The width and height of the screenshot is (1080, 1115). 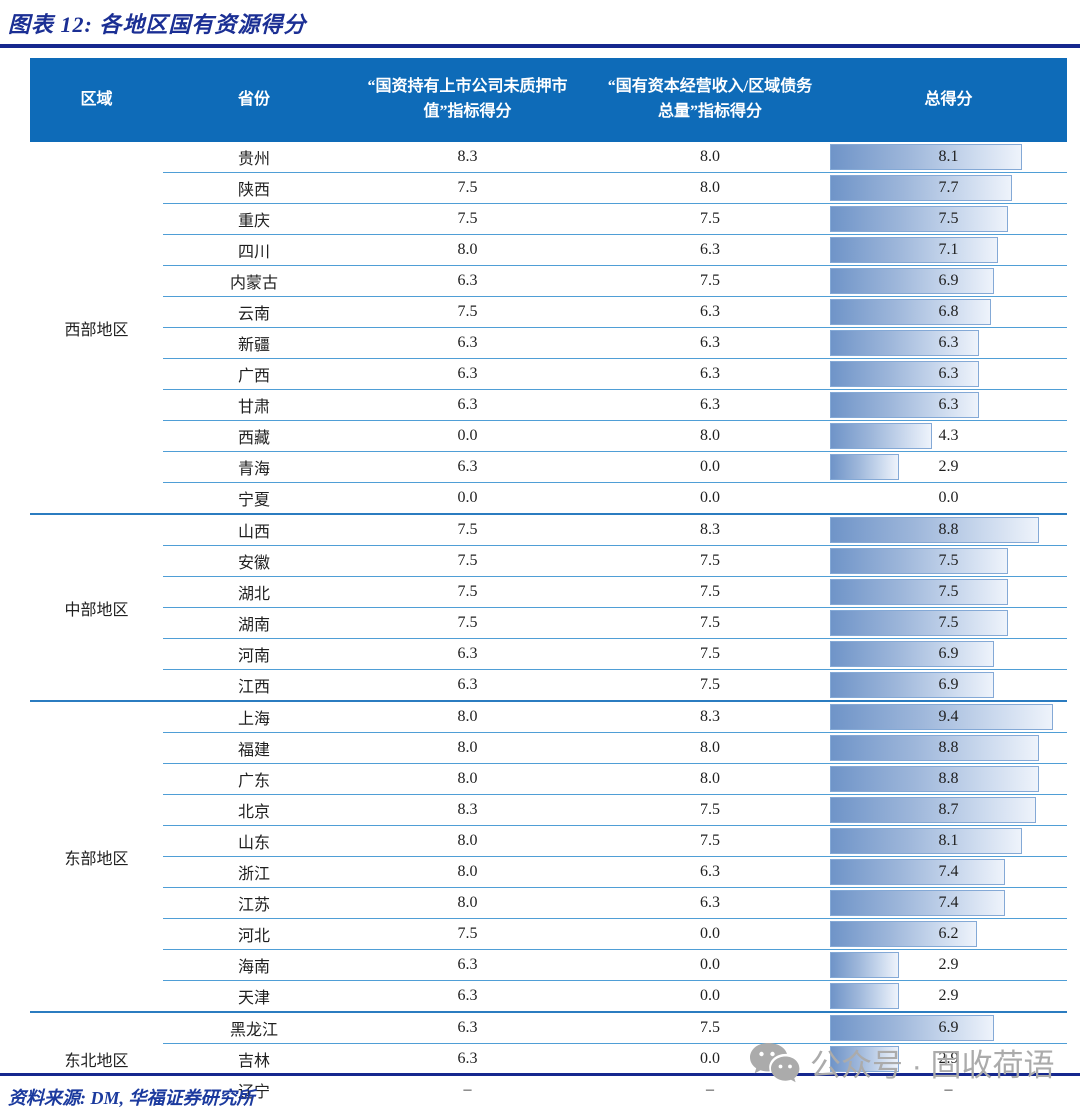 I want to click on total-score-cell: 8.1, so click(x=948, y=157).